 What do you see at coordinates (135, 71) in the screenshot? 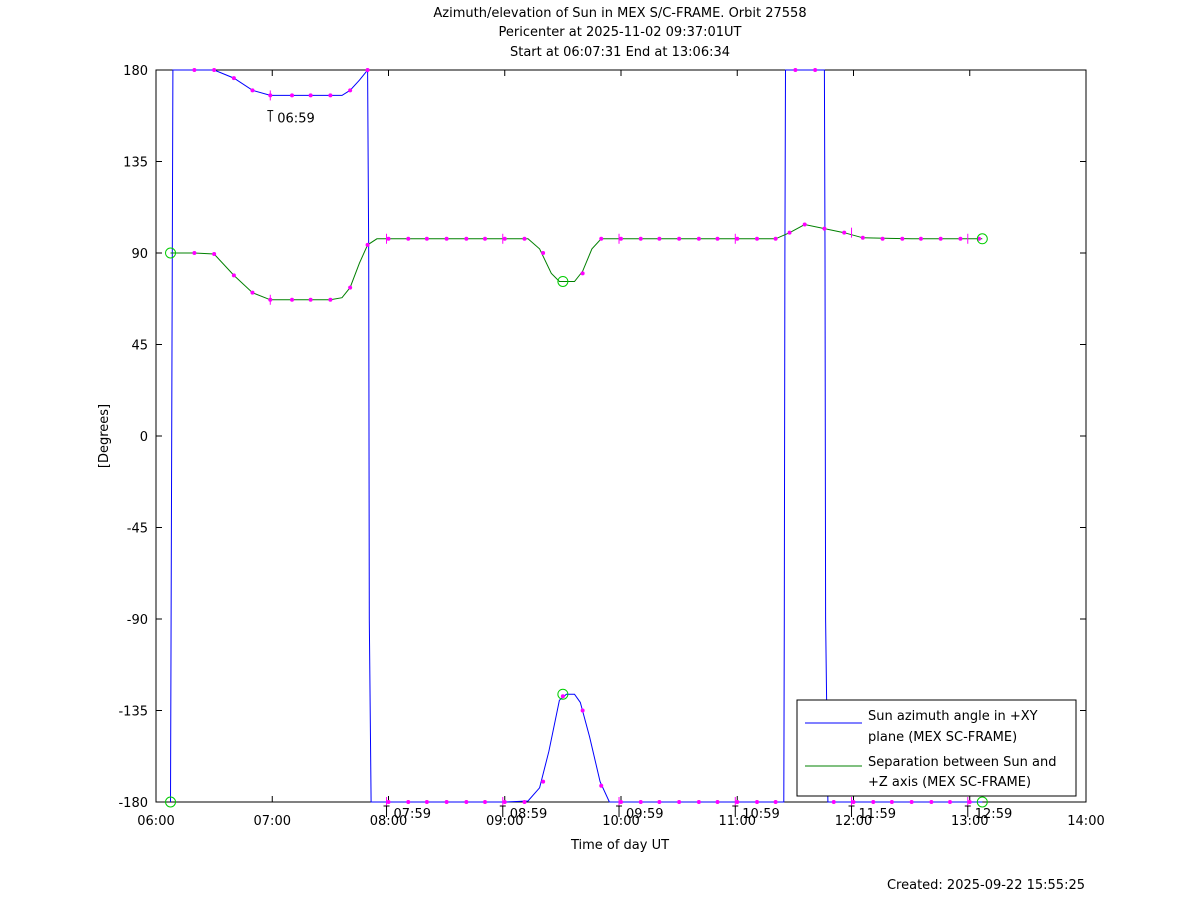
I see `y-tick-label: 180` at bounding box center [135, 71].